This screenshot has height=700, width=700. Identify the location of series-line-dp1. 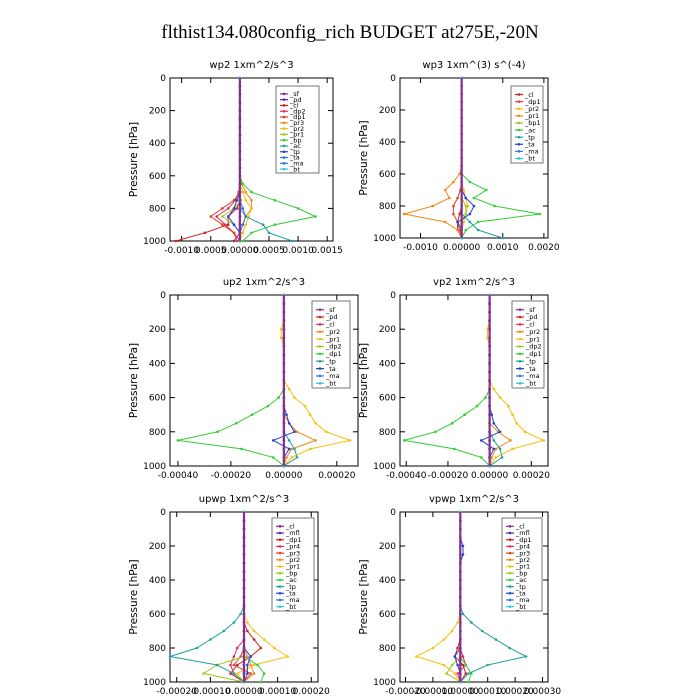
(231, 381).